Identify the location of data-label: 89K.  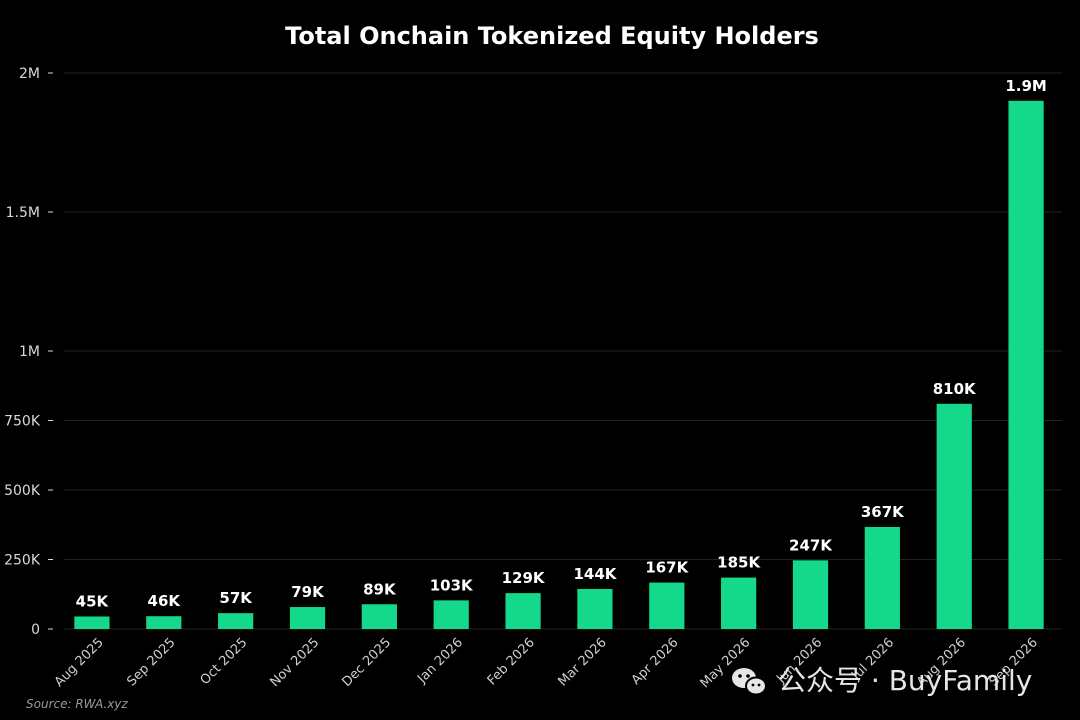
(380, 589).